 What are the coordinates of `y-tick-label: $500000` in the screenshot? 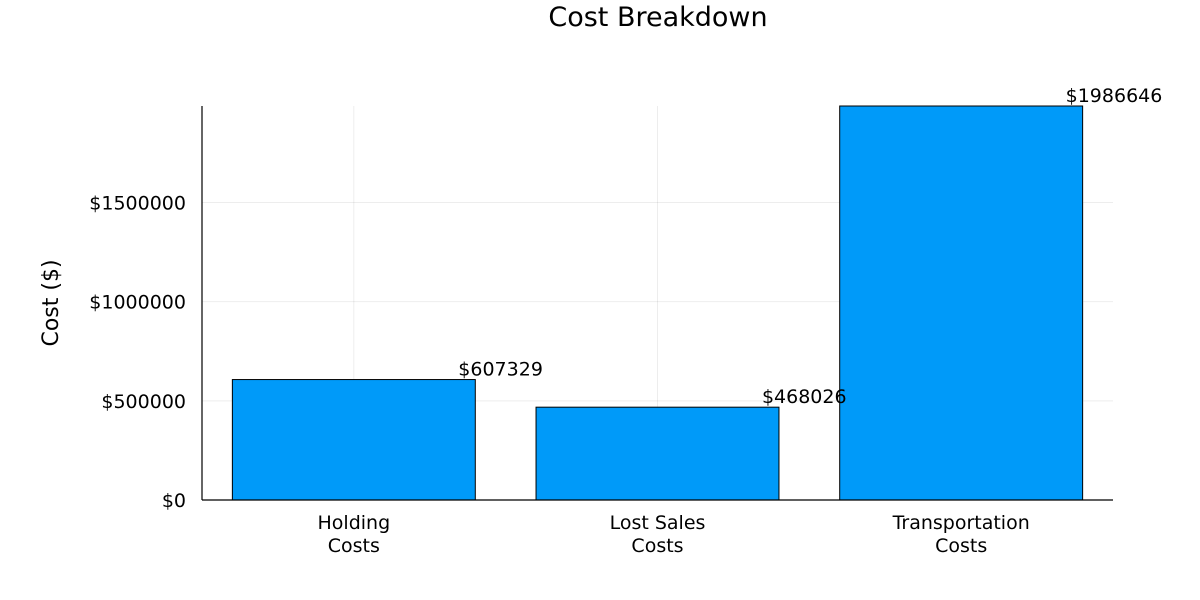 It's located at (143, 402).